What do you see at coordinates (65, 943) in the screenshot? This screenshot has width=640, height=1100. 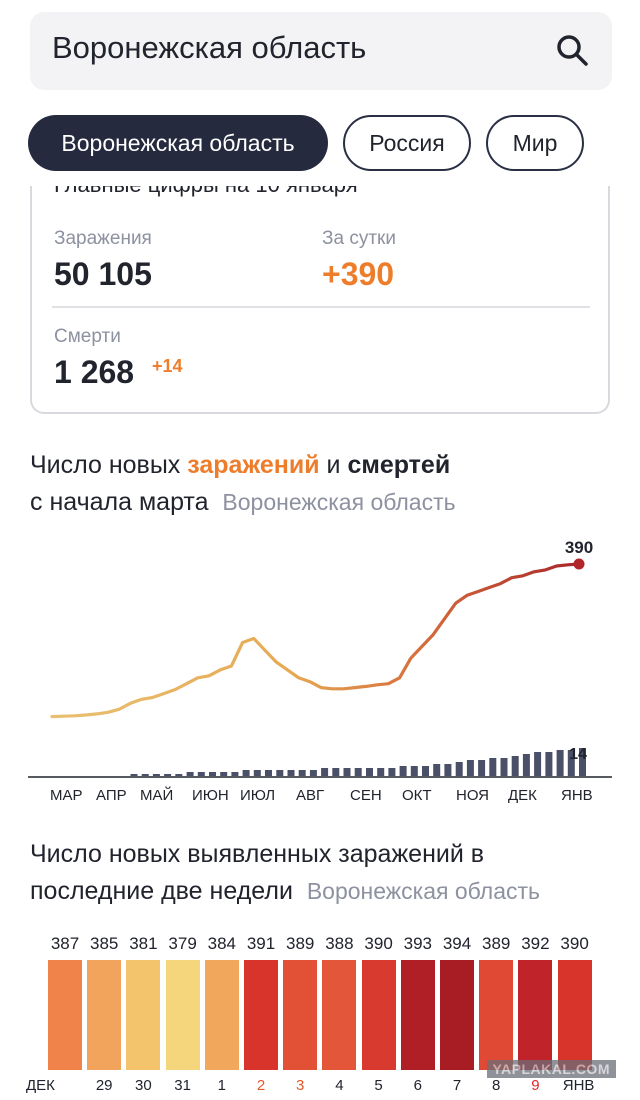 I see `bar-value-label: 387` at bounding box center [65, 943].